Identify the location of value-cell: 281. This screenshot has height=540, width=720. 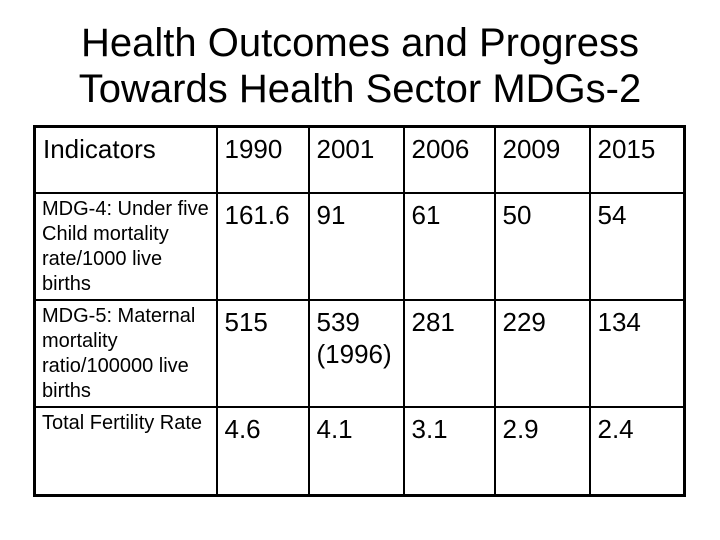
(449, 353).